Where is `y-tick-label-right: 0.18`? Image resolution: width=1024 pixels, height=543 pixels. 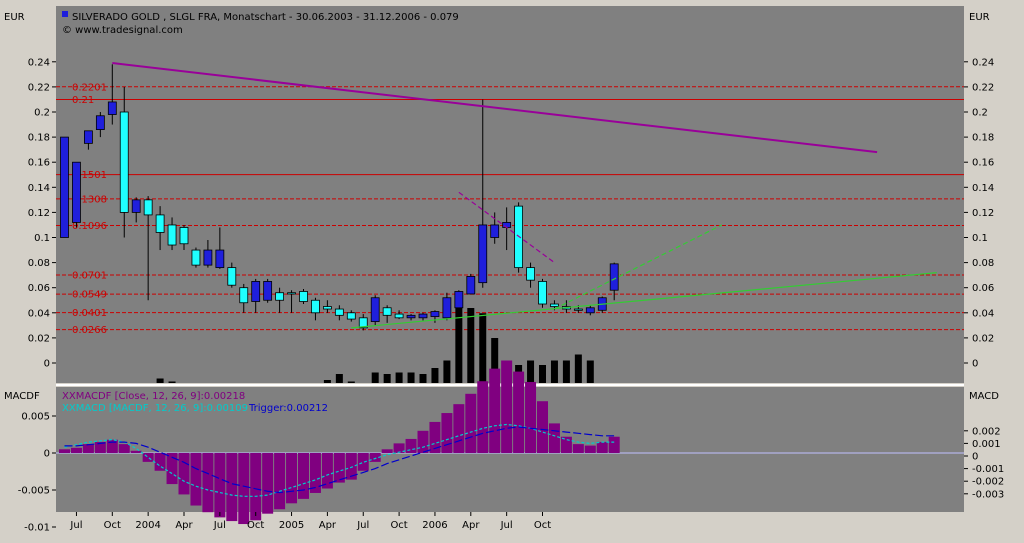 y-tick-label-right: 0.18 is located at coordinates (983, 138).